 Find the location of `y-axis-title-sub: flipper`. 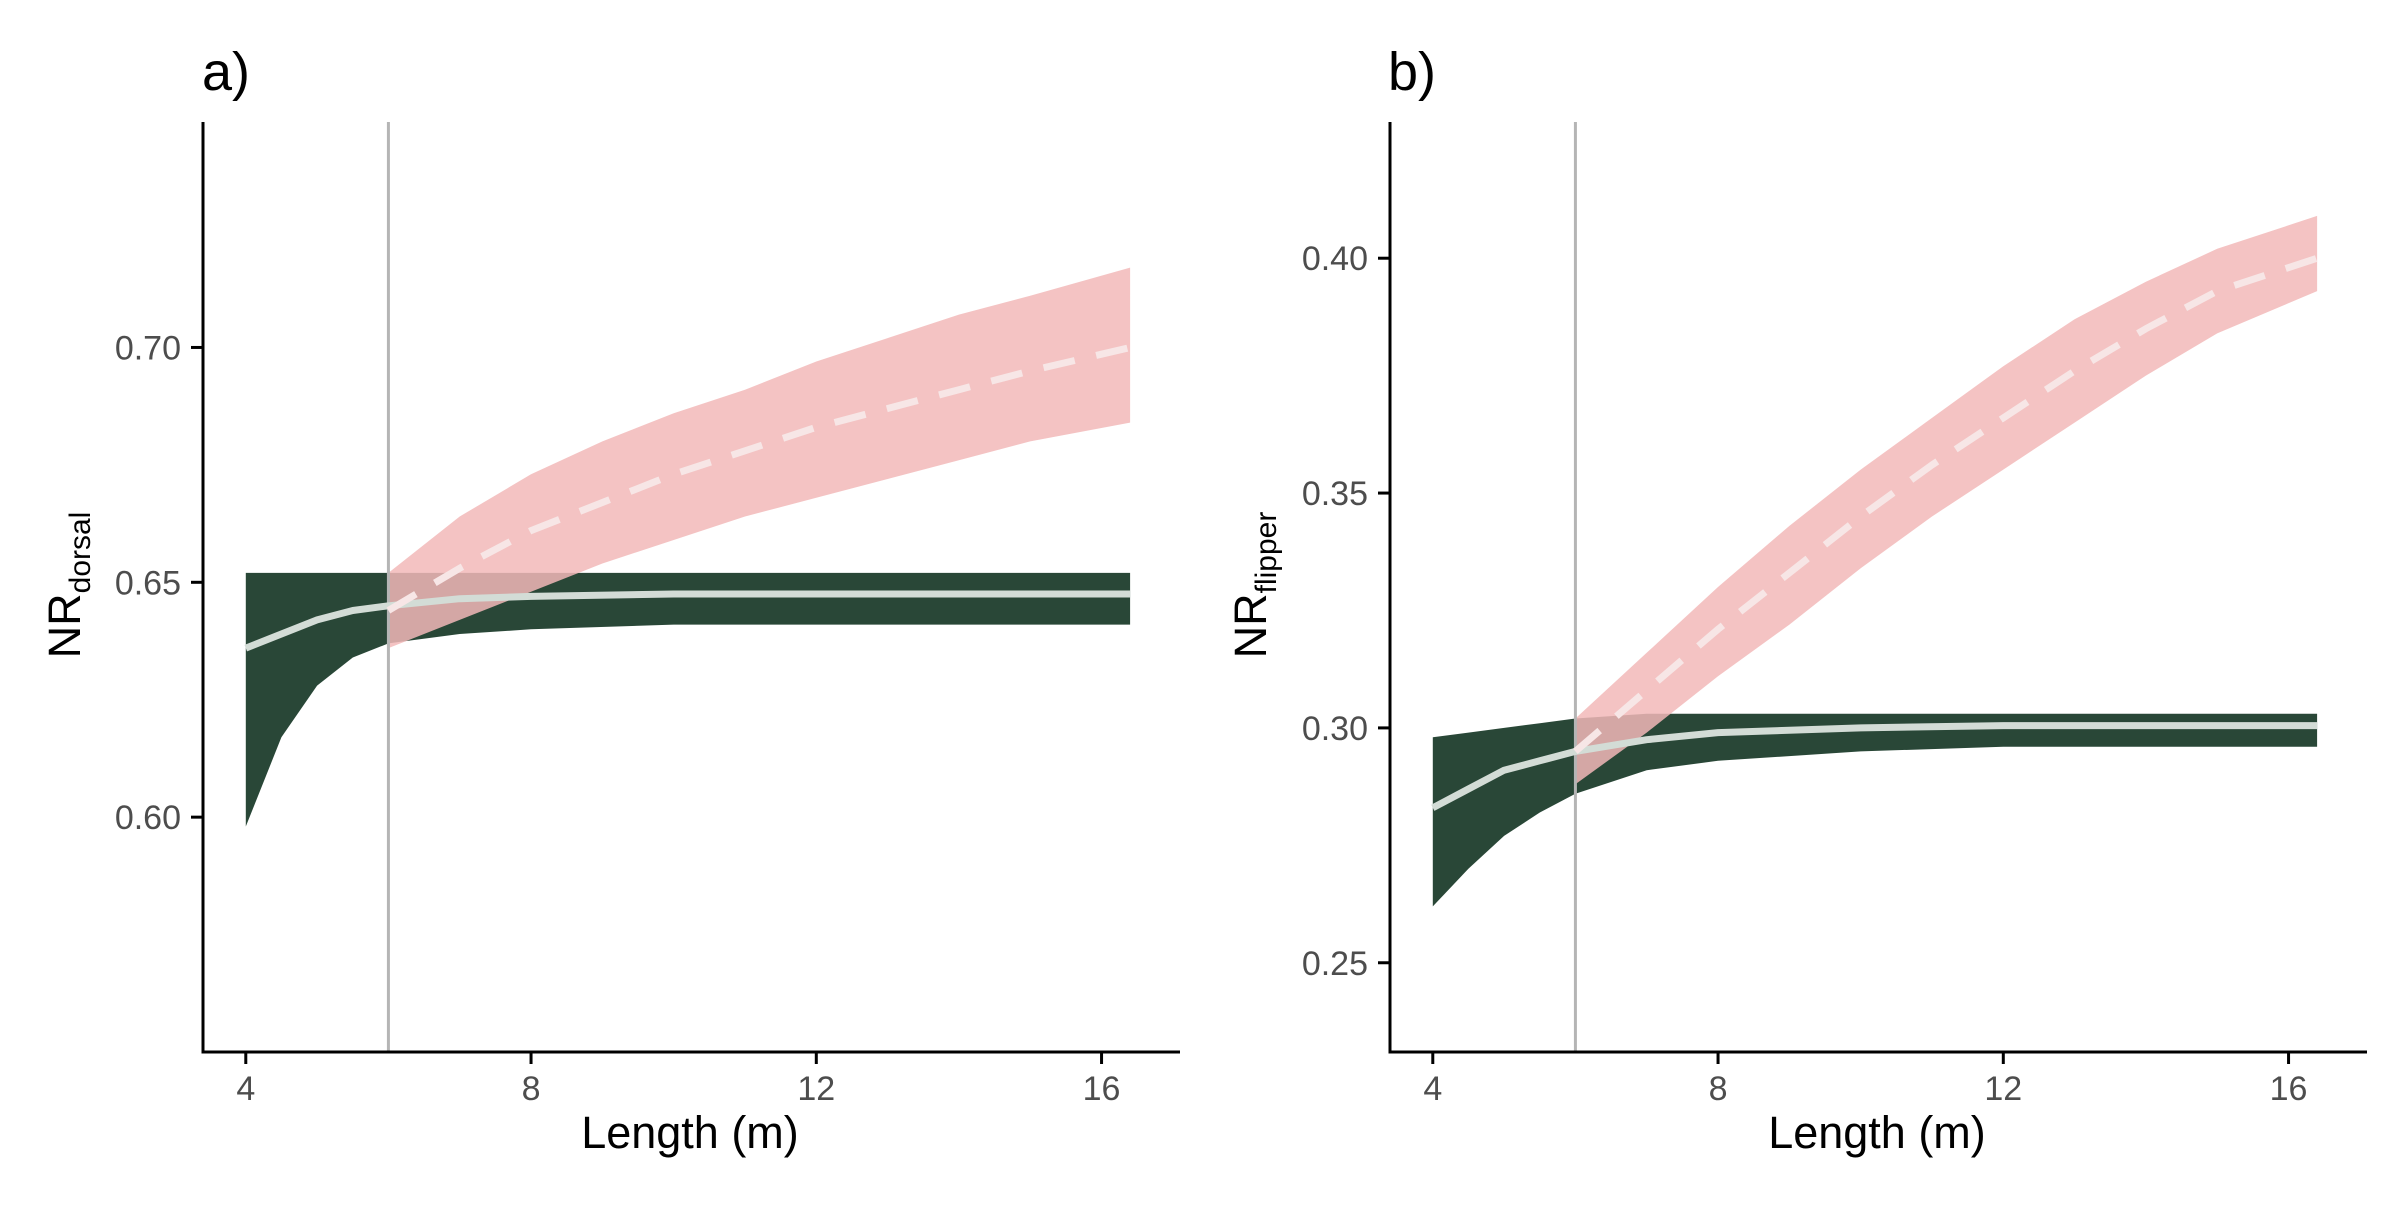

y-axis-title-sub: flipper is located at coordinates (1266, 553).